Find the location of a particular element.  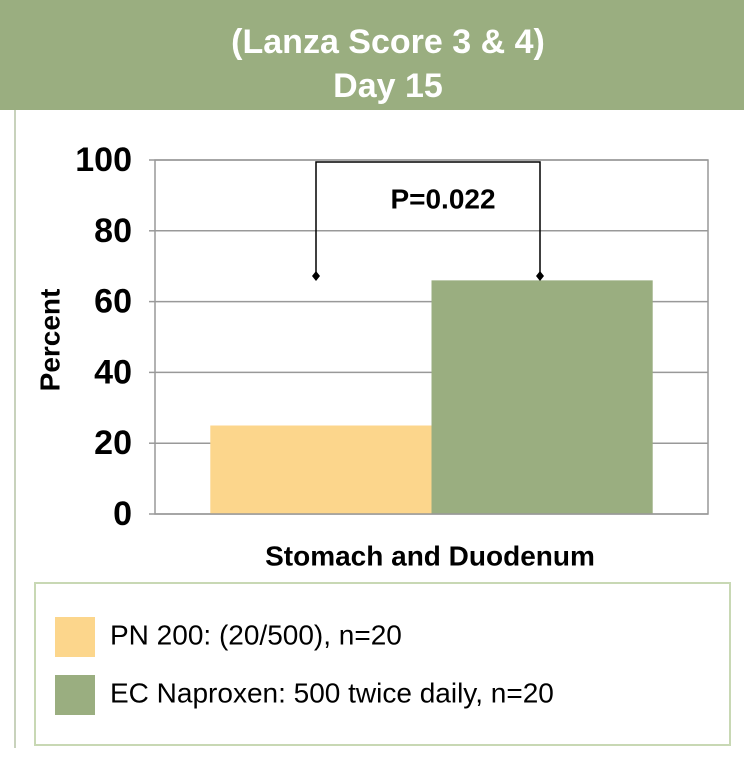

y-tick-label: 0 is located at coordinates (122, 514).